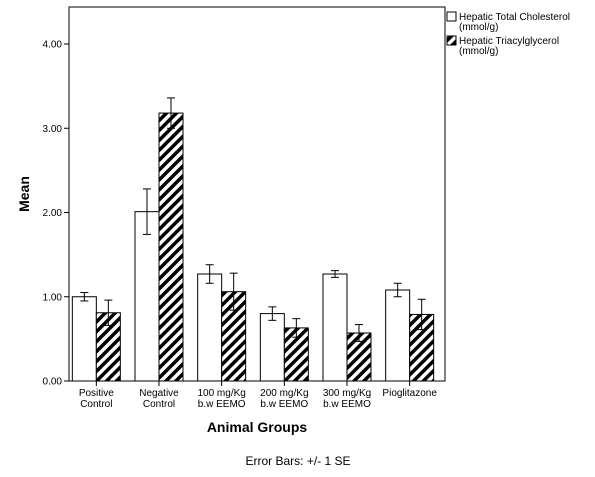 Image resolution: width=595 pixels, height=477 pixels. I want to click on y-axis-ticks: 0.00 1.00 2.00 3.00 4.00, so click(56, 214).